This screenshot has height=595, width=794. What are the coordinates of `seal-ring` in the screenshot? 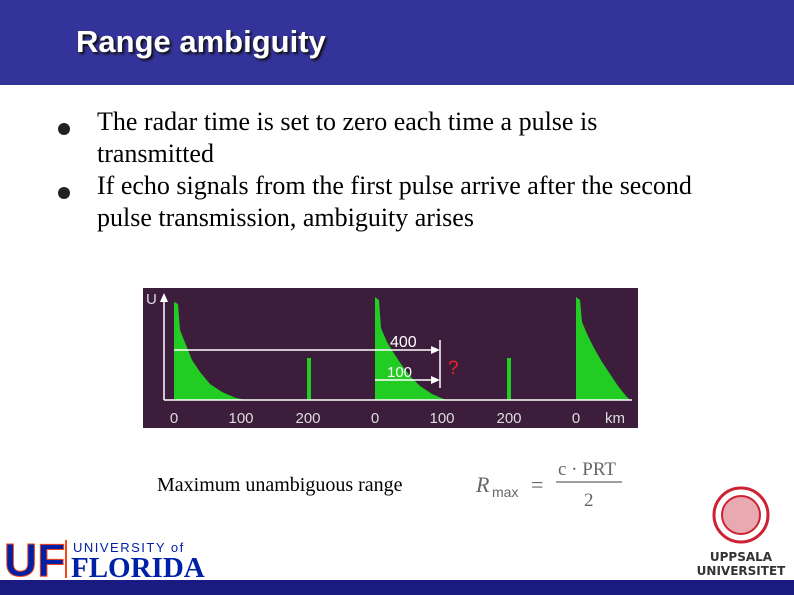 It's located at (741, 515).